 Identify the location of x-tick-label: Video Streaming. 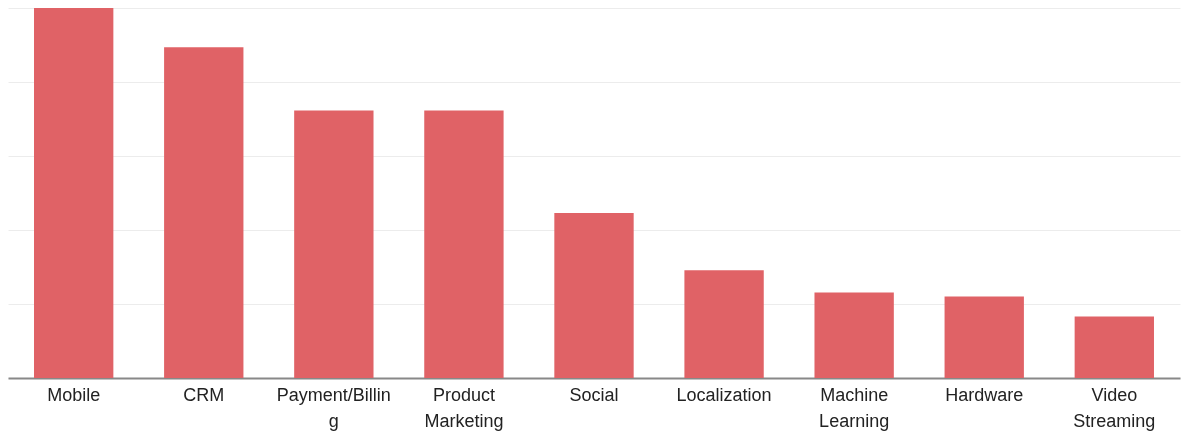
(1114, 407).